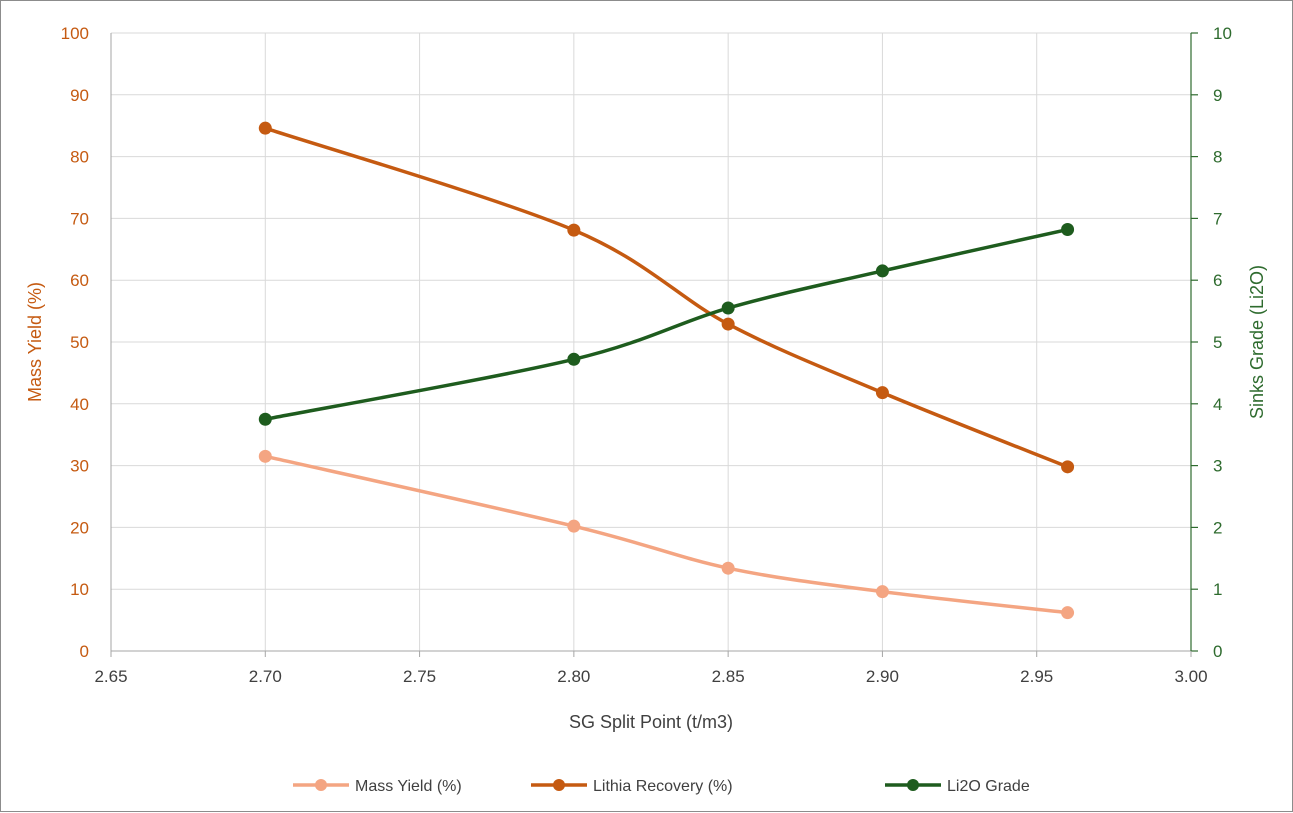 The height and width of the screenshot is (813, 1293). I want to click on y2-tick-label: 7, so click(1217, 218).